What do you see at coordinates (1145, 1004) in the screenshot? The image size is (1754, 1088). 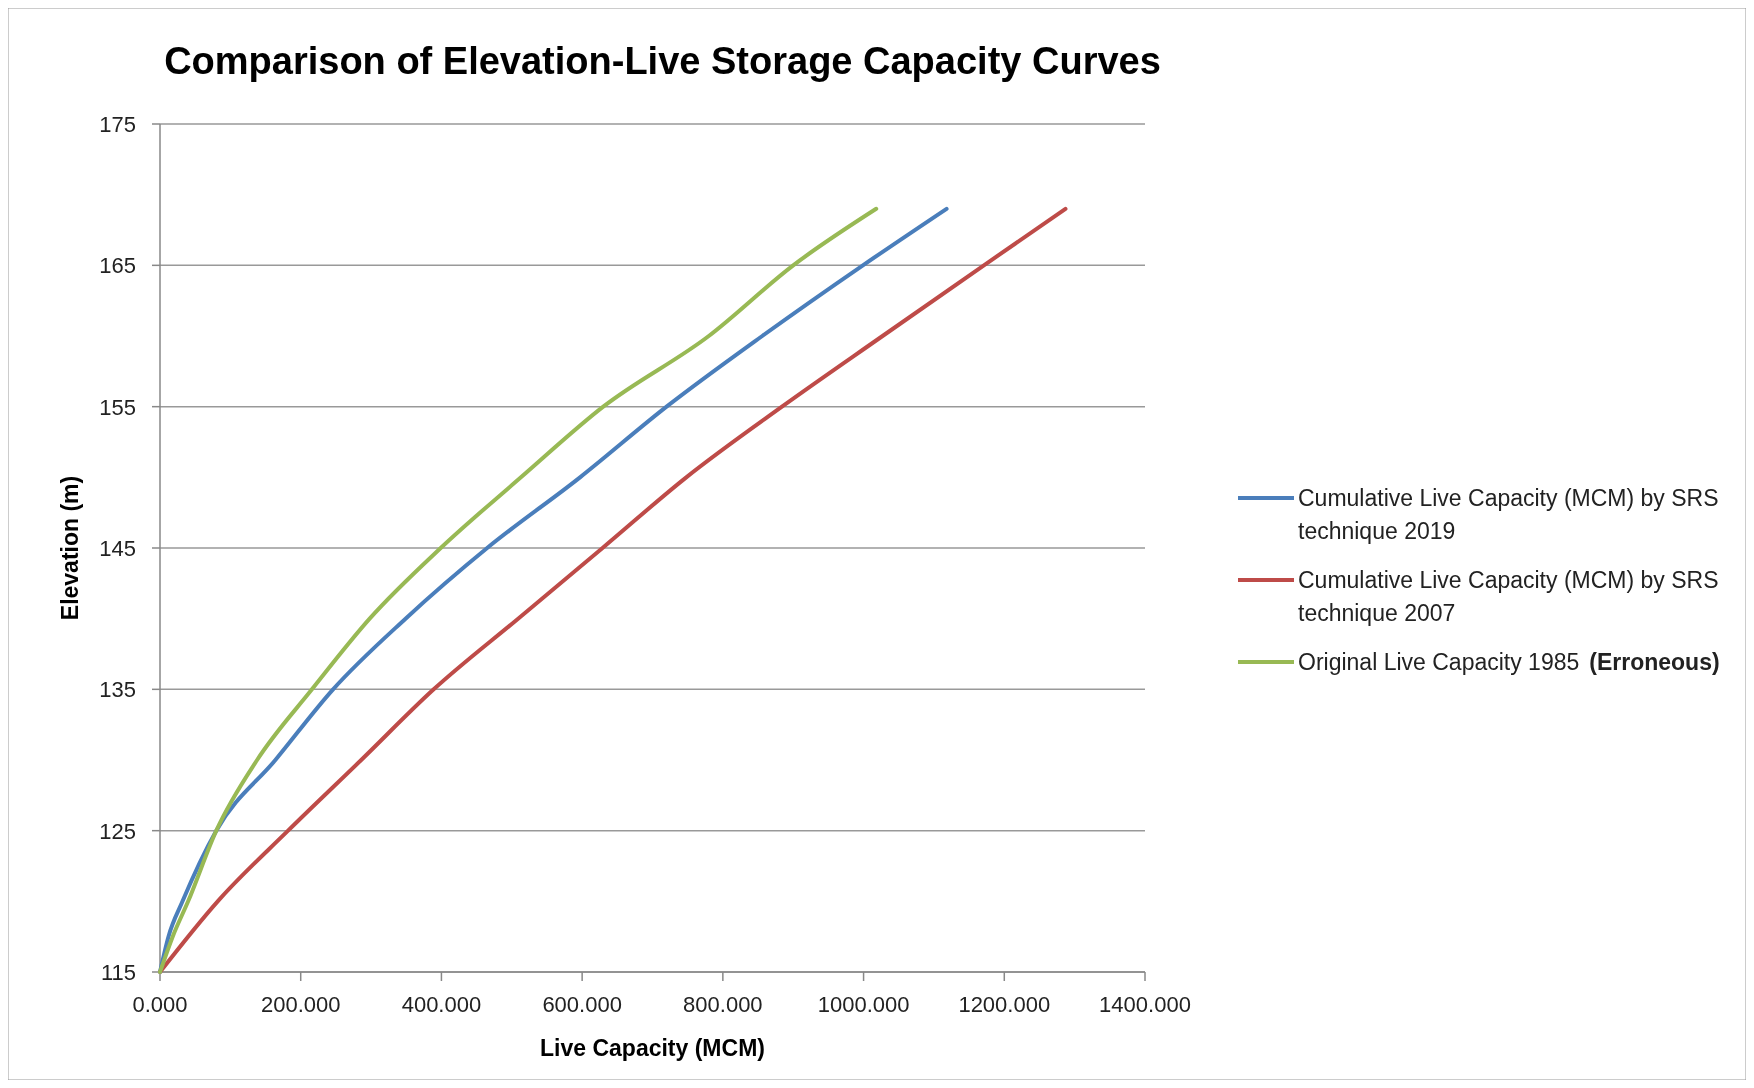 I see `x-tick-label: 1400.000` at bounding box center [1145, 1004].